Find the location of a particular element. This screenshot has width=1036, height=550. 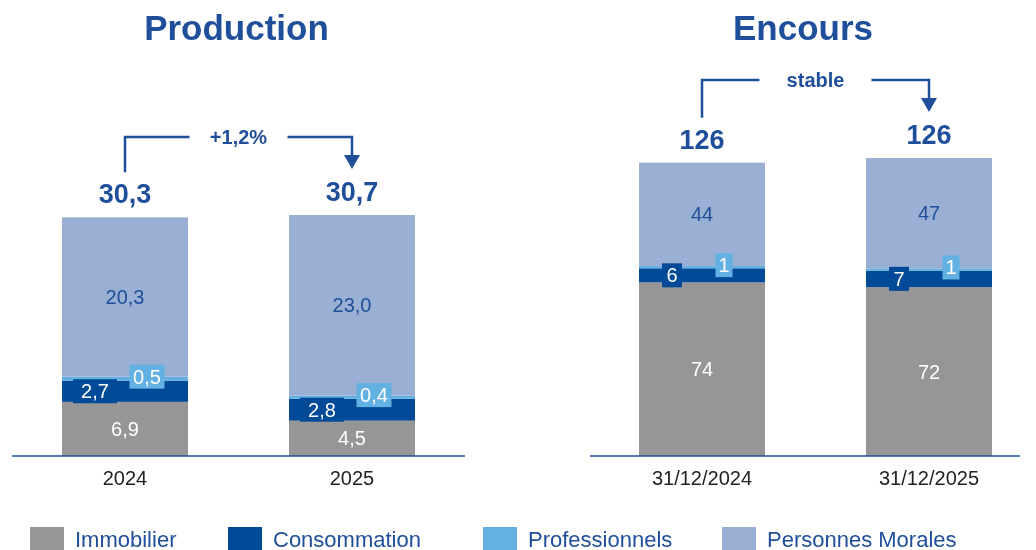

x-tick-label: 31/12/2024 is located at coordinates (702, 478).